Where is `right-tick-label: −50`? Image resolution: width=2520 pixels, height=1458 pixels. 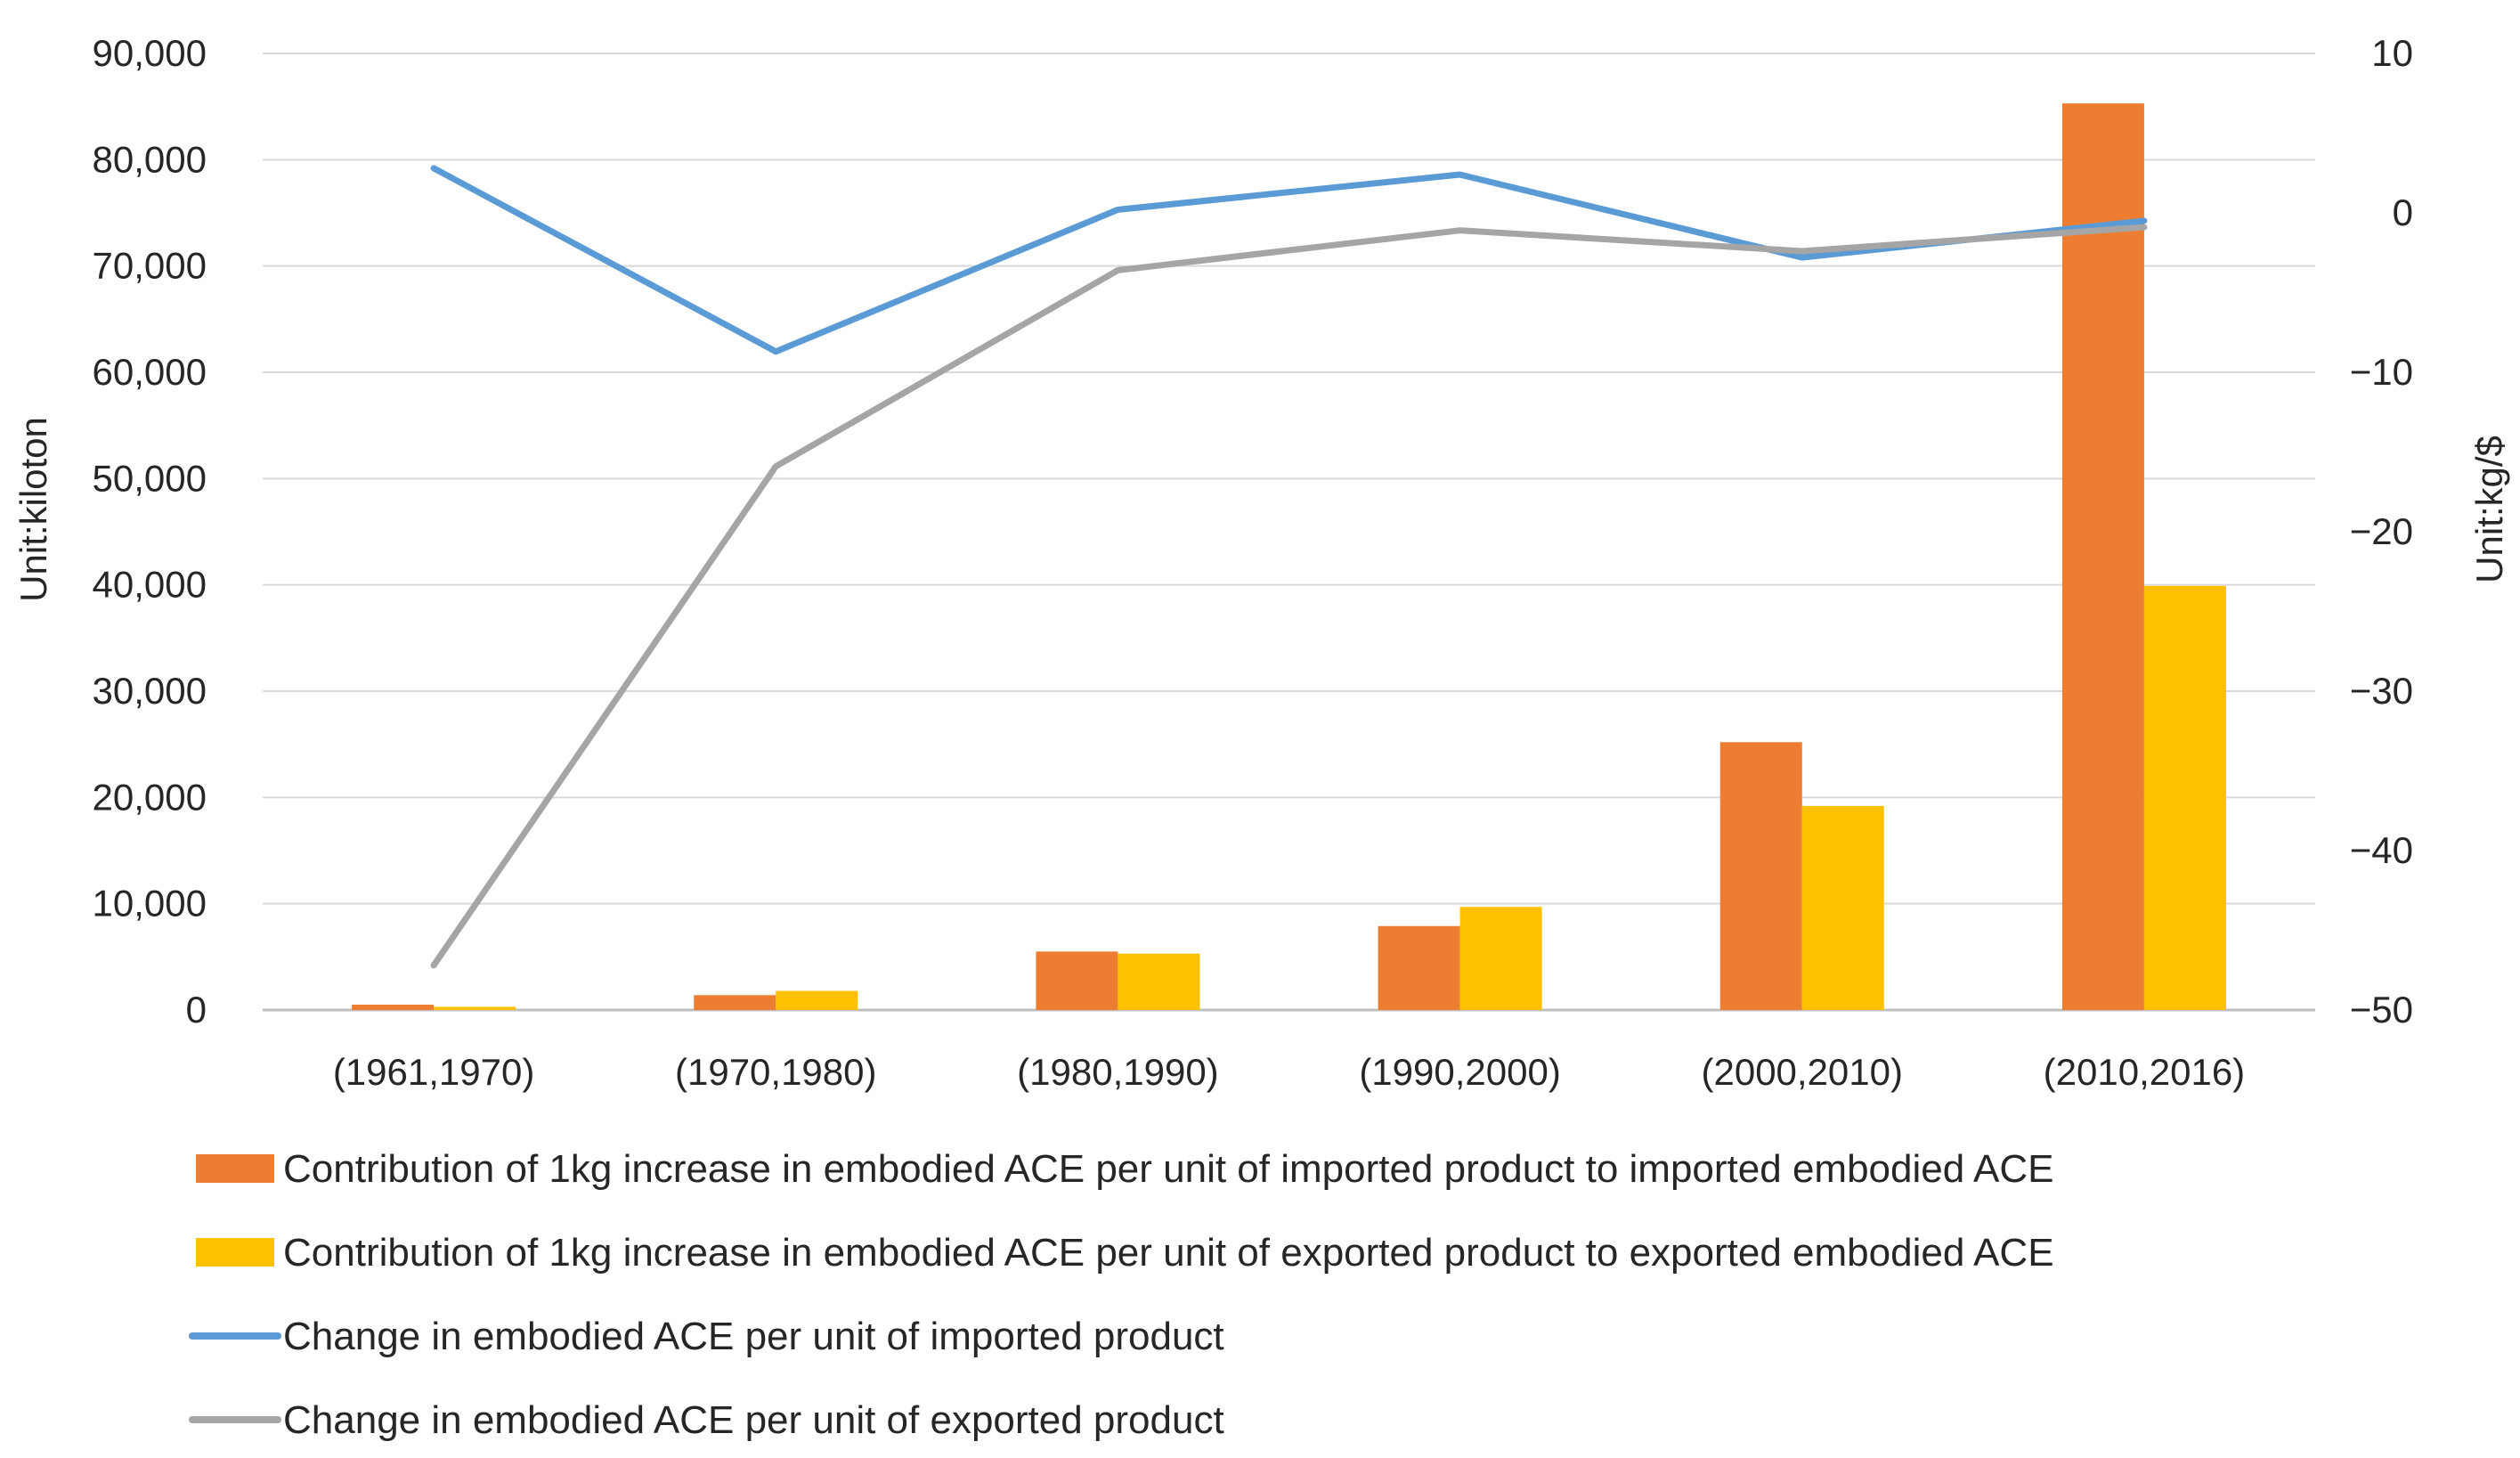
right-tick-label: −50 is located at coordinates (2381, 1009).